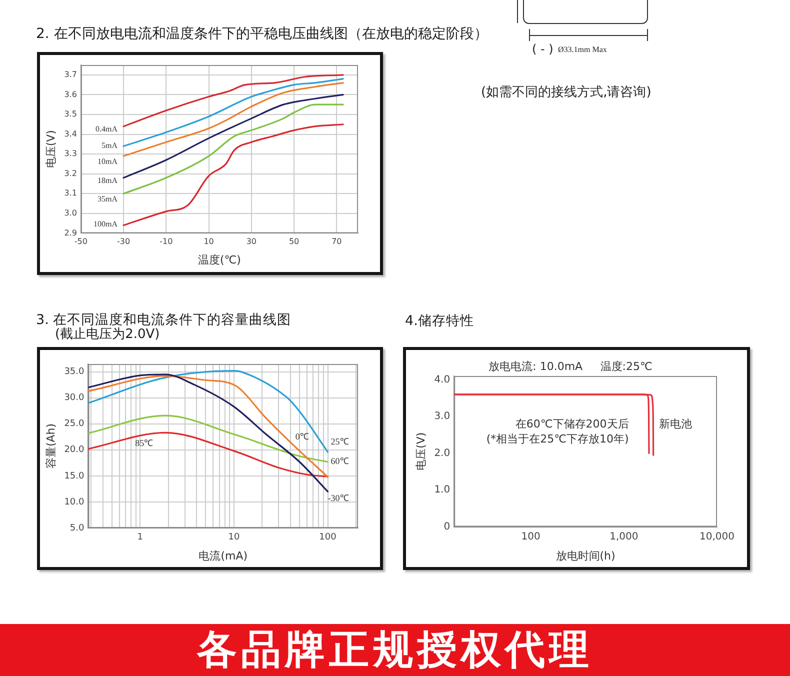 The height and width of the screenshot is (676, 790). What do you see at coordinates (108, 161) in the screenshot?
I see `series-label: 10mA` at bounding box center [108, 161].